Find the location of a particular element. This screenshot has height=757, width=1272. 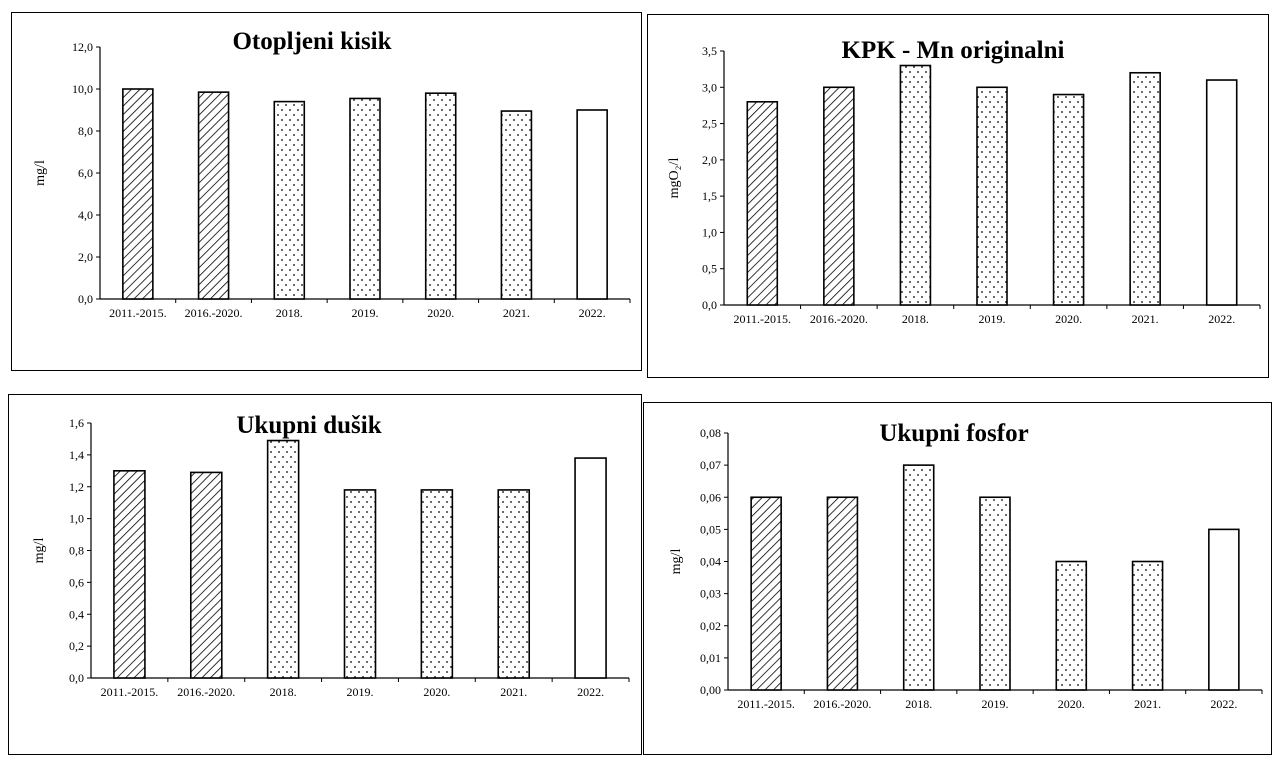

y-tick-label: 2,5 is located at coordinates (709, 124).